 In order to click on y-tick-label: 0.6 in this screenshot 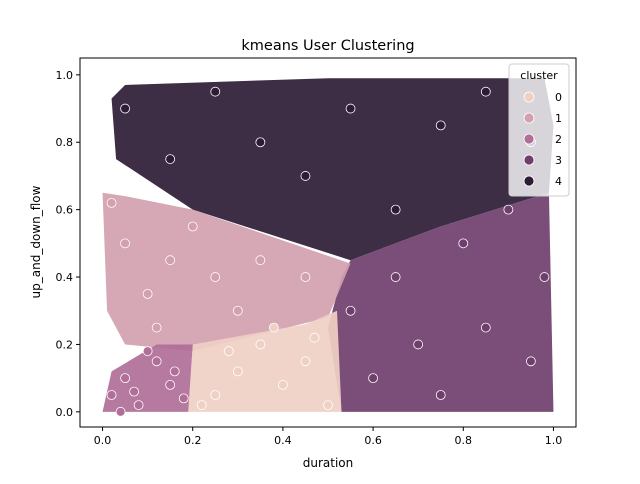, I will do `click(65, 210)`.